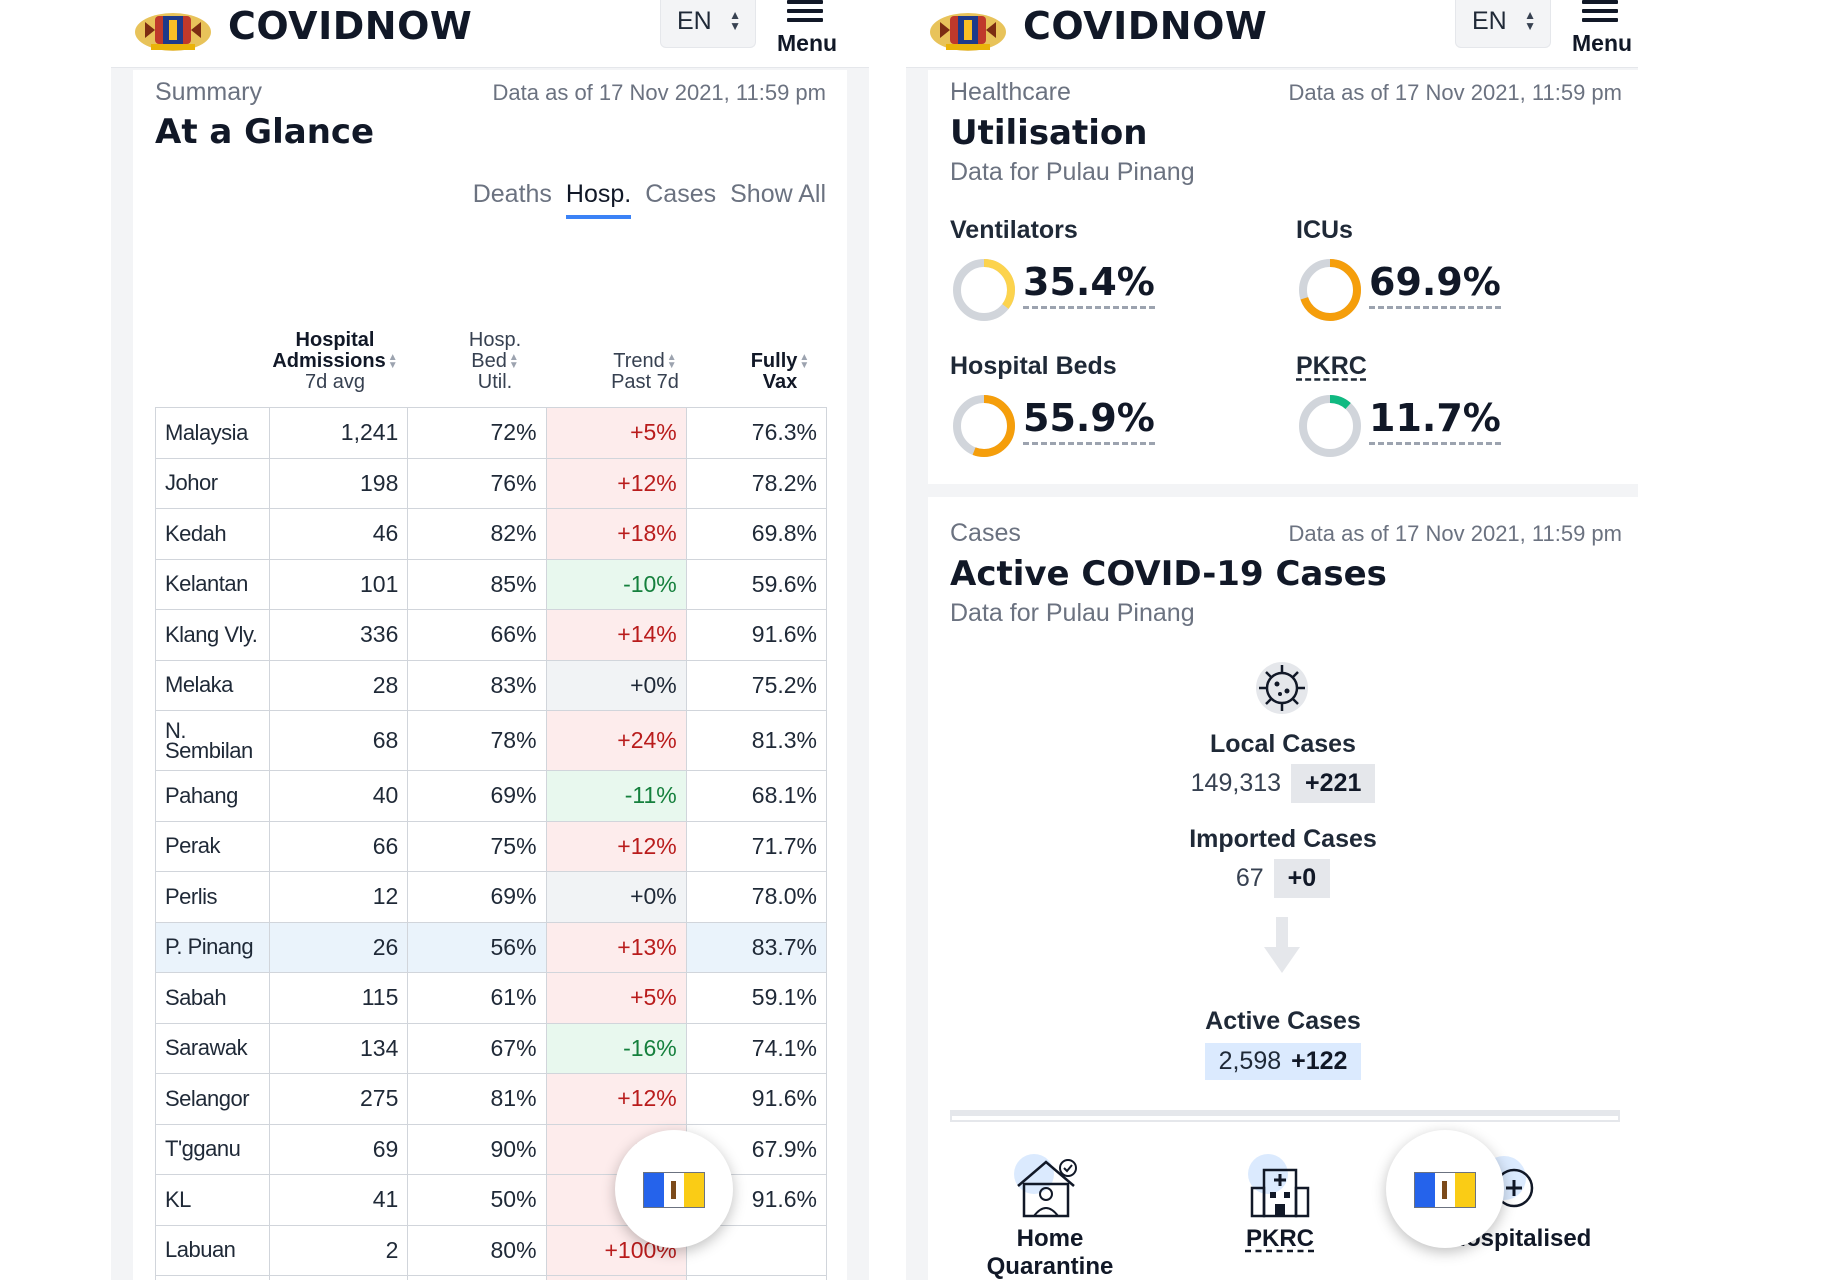  What do you see at coordinates (491, 635) in the screenshot?
I see `table-row: Klang Vly. 336 66% +14% 91.6%` at bounding box center [491, 635].